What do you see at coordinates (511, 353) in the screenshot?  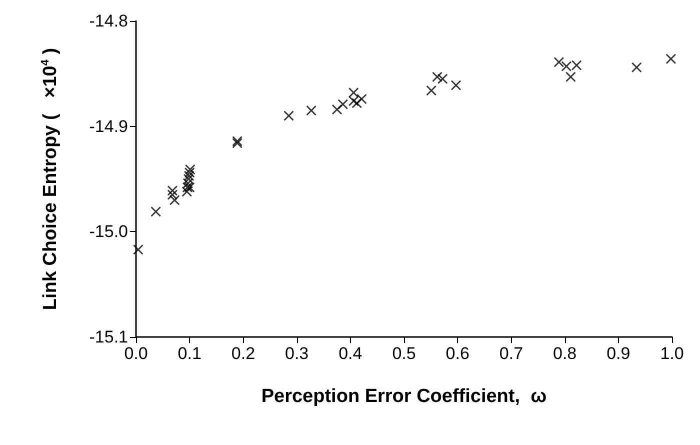 I see `x-tick-label: 0.7` at bounding box center [511, 353].